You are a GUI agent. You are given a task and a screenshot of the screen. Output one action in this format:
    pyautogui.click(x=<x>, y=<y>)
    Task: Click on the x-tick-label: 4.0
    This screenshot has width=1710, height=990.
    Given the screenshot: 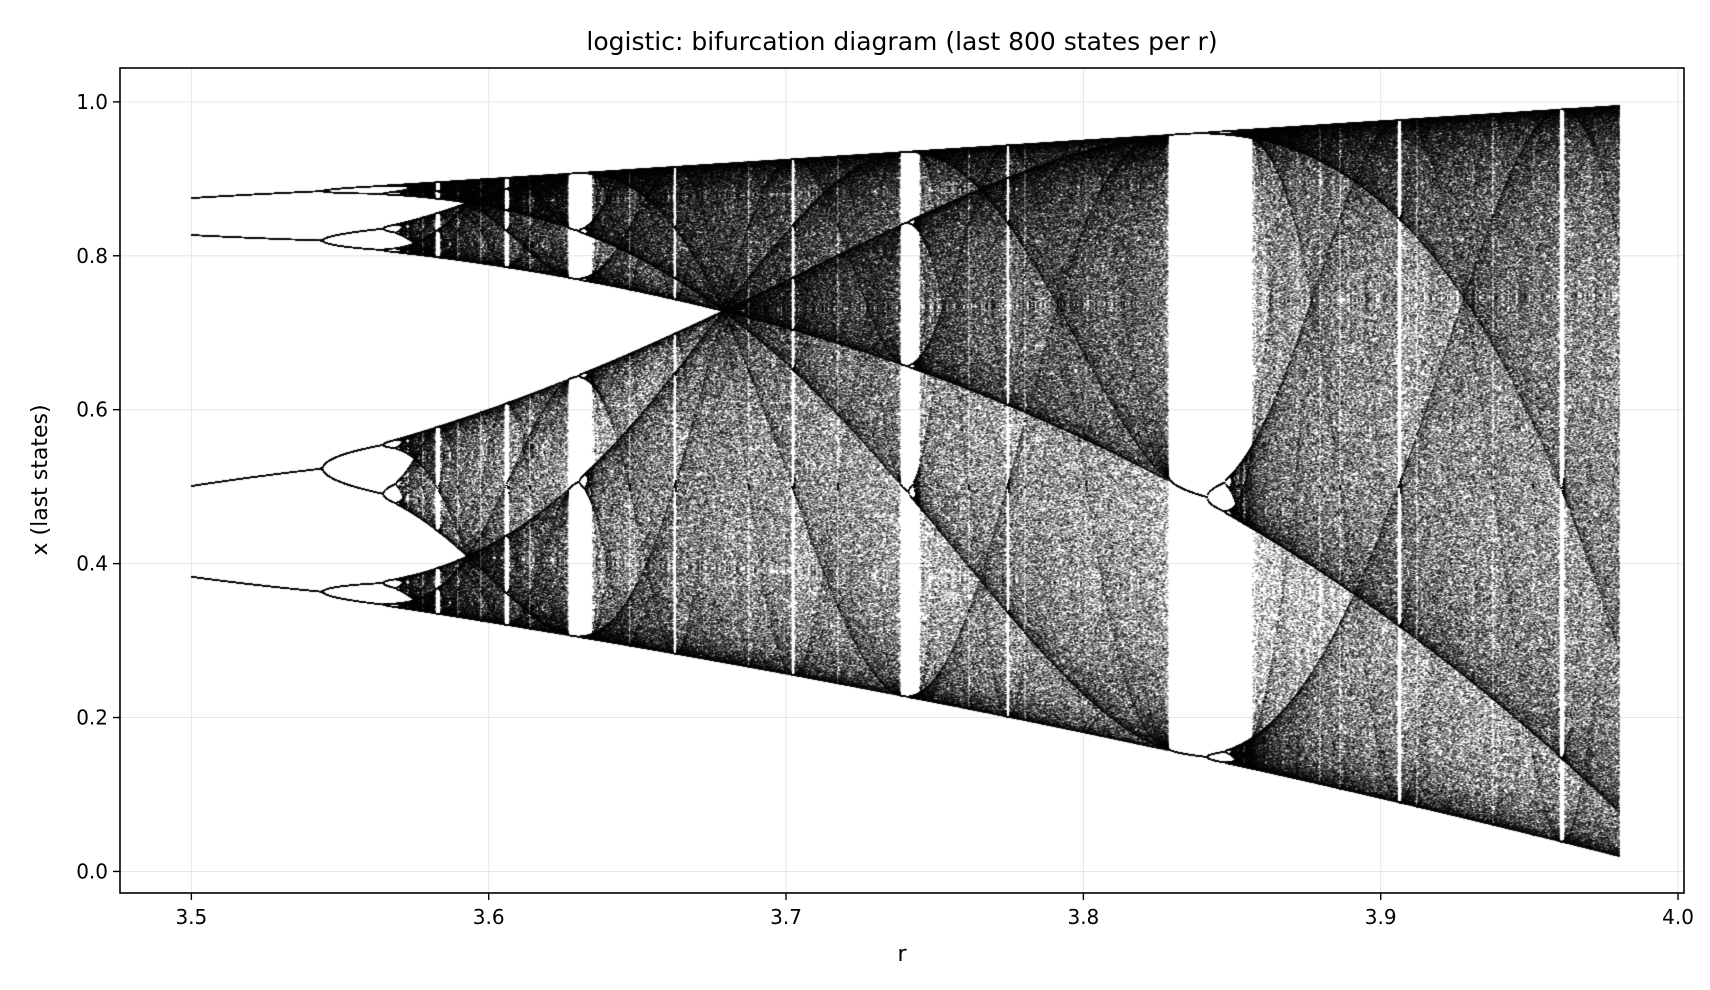 What is the action you would take?
    pyautogui.click(x=1678, y=917)
    